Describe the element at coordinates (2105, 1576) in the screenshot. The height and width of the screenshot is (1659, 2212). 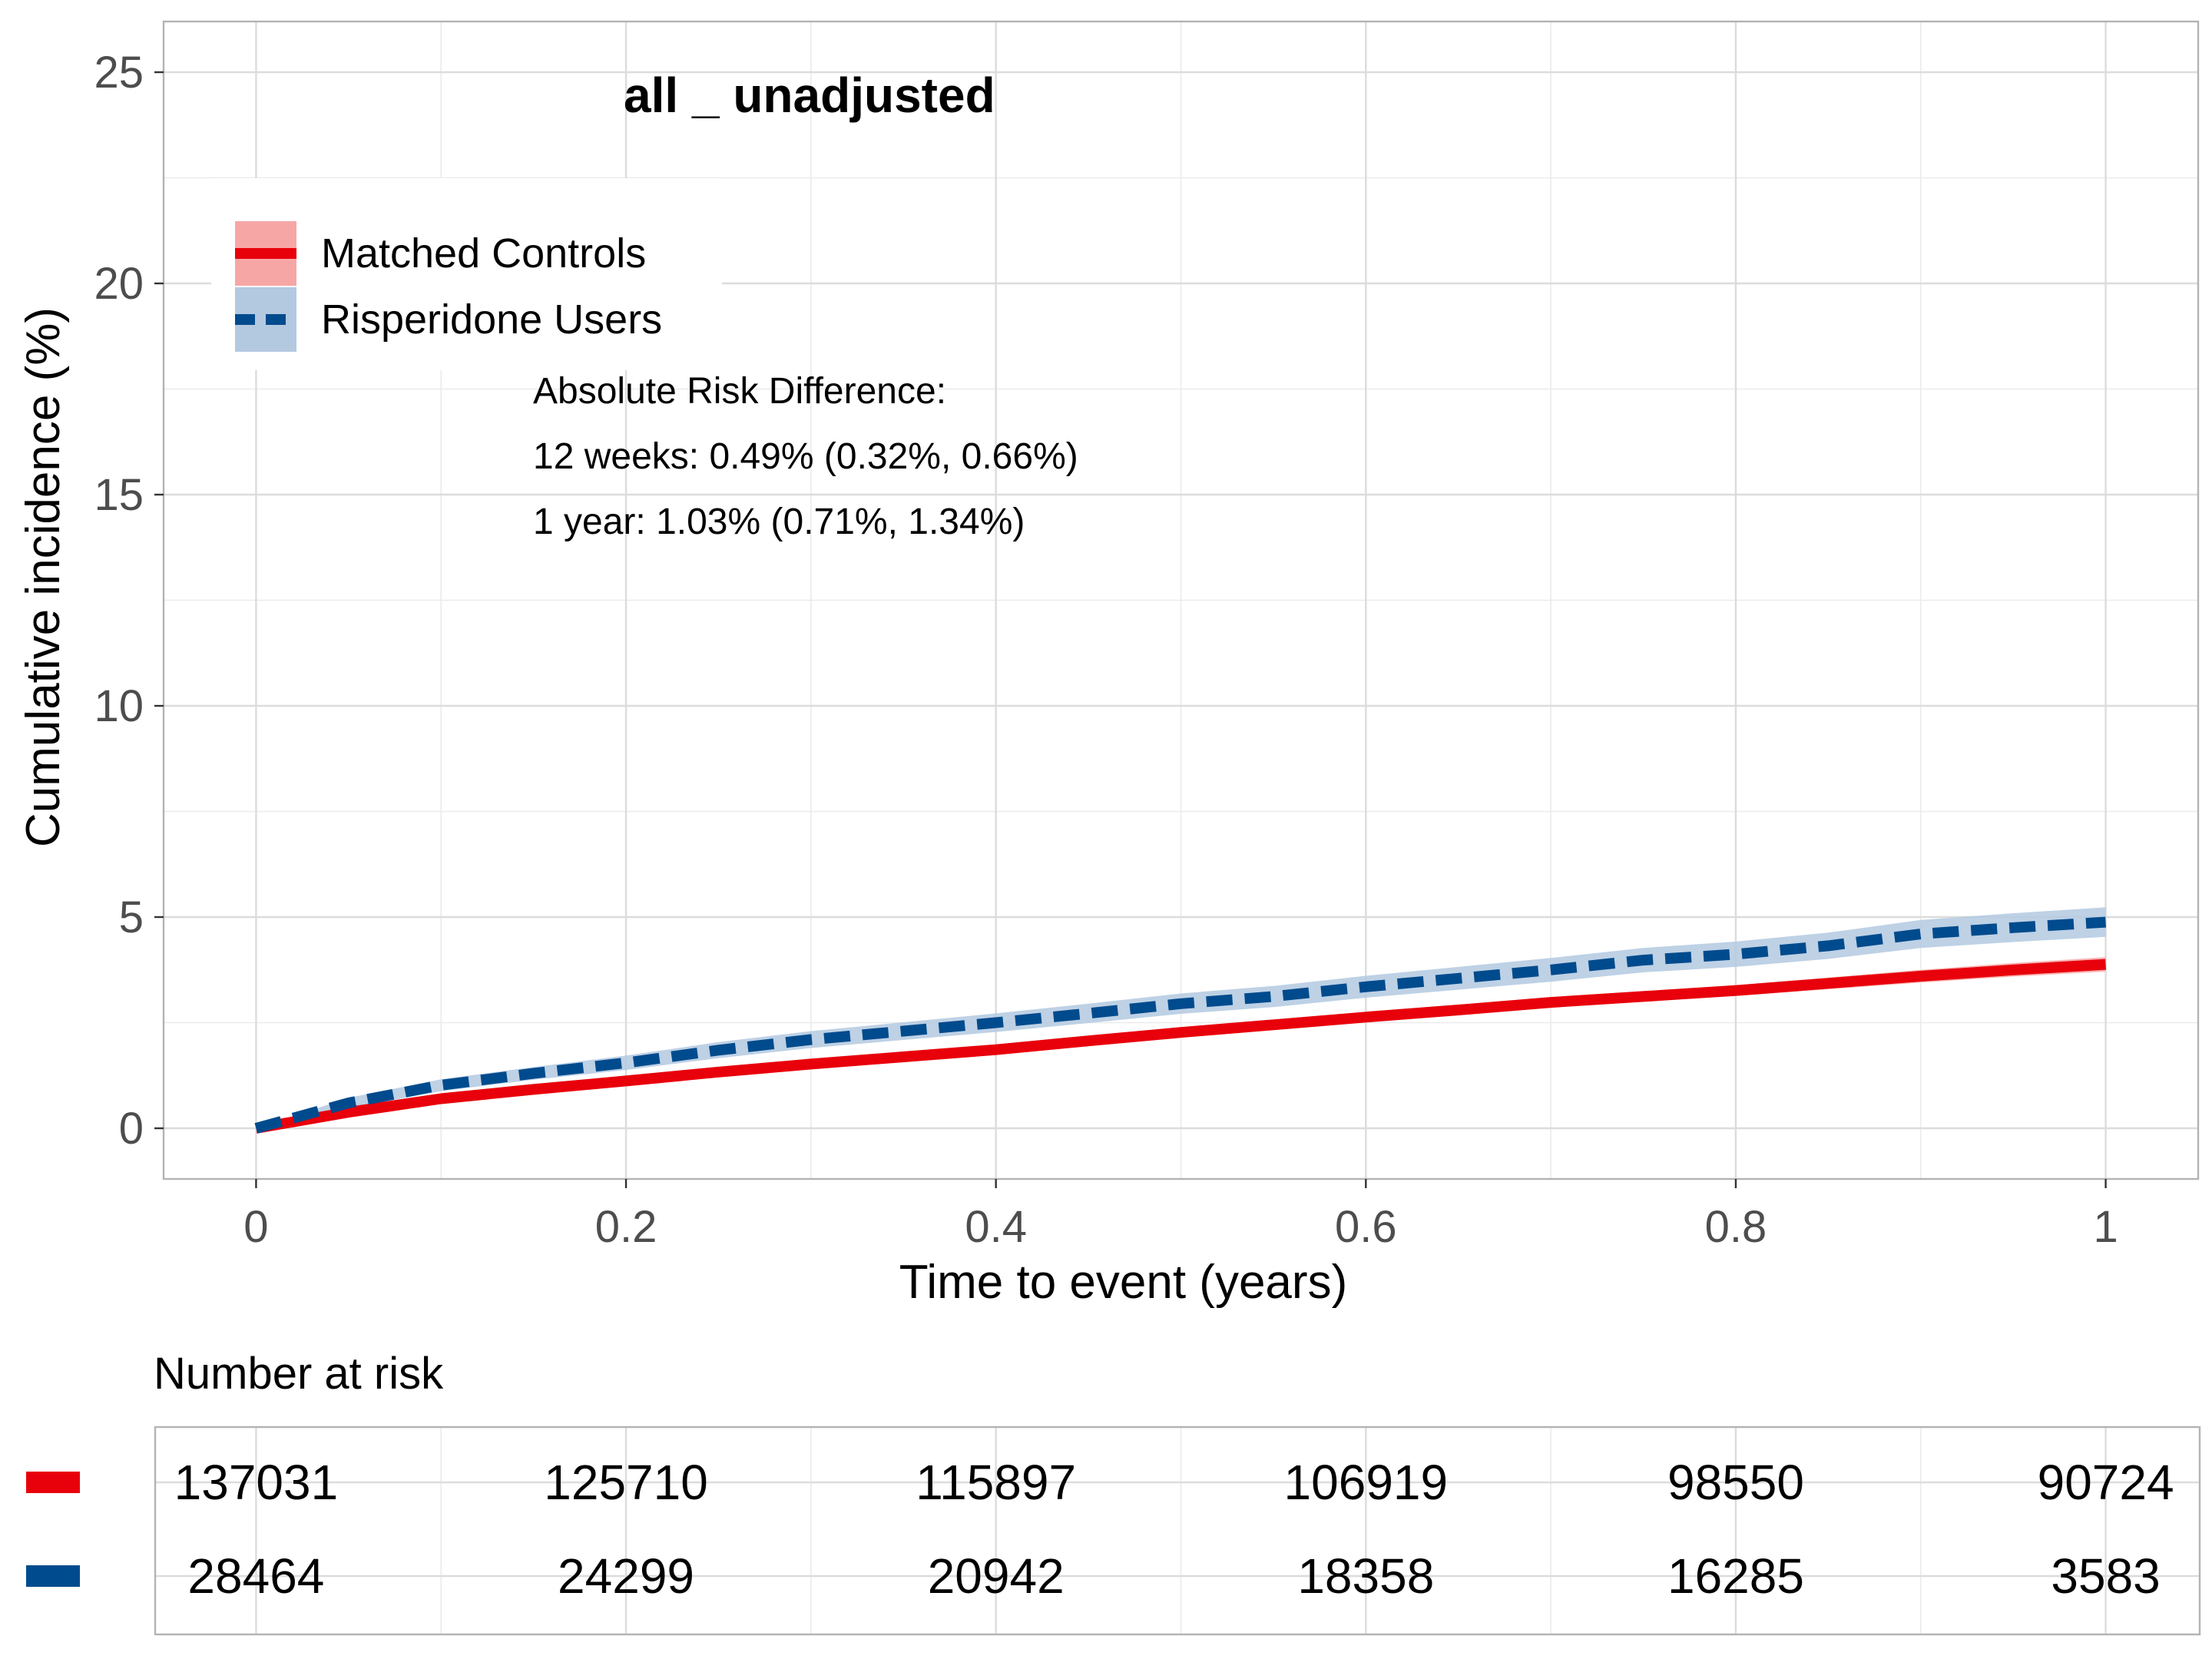
I see `risk-table-cell: 3583` at that location.